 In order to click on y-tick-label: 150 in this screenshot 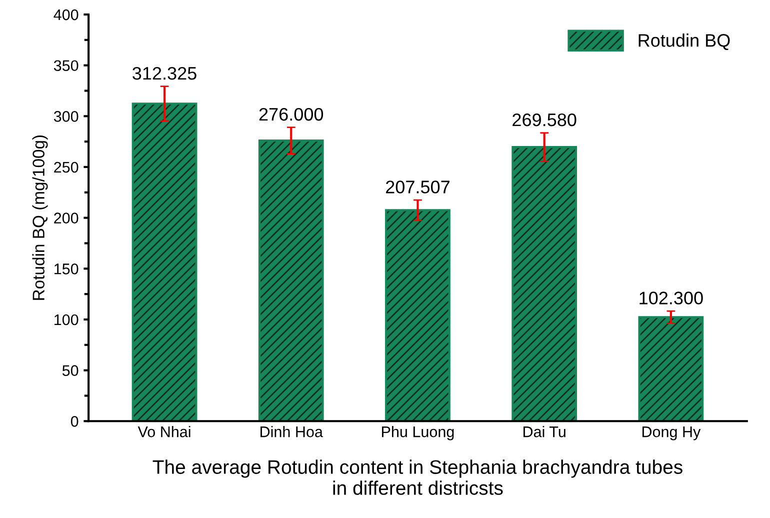, I will do `click(66, 269)`.